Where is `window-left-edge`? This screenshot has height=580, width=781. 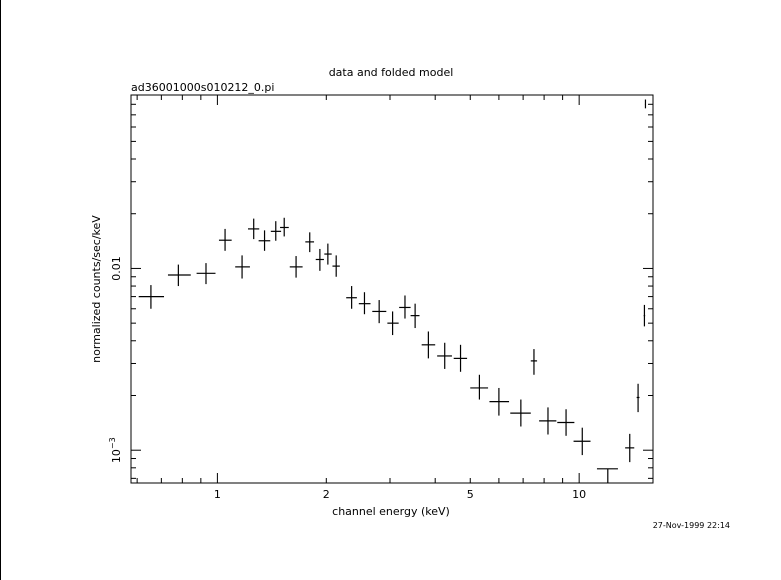 window-left-edge is located at coordinates (0, 290).